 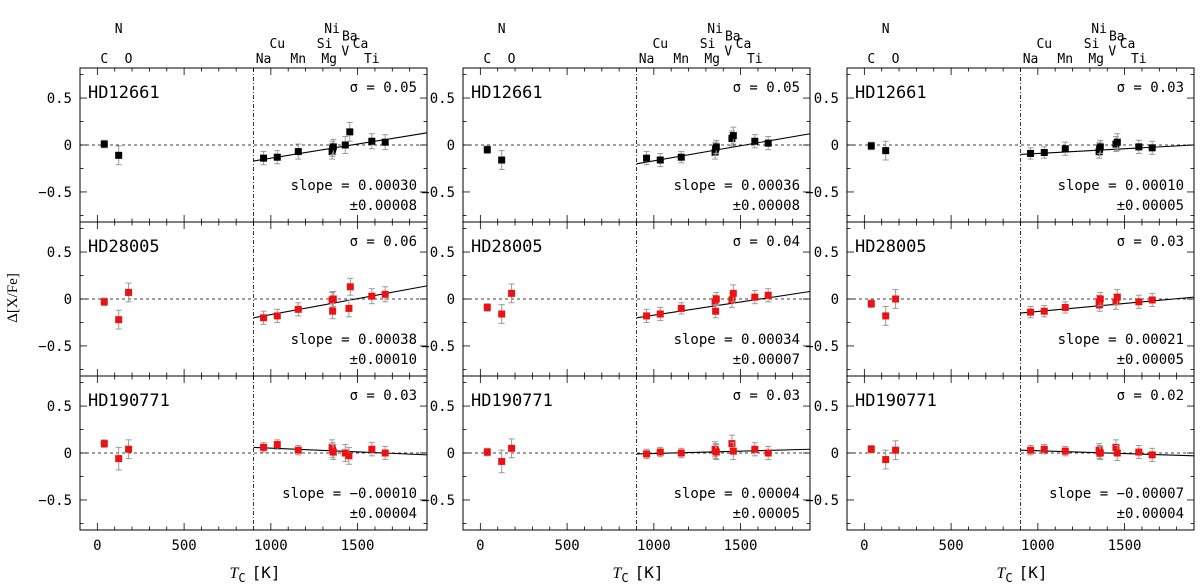 What do you see at coordinates (1150, 360) in the screenshot?
I see `slope-error-label: ±0.00005` at bounding box center [1150, 360].